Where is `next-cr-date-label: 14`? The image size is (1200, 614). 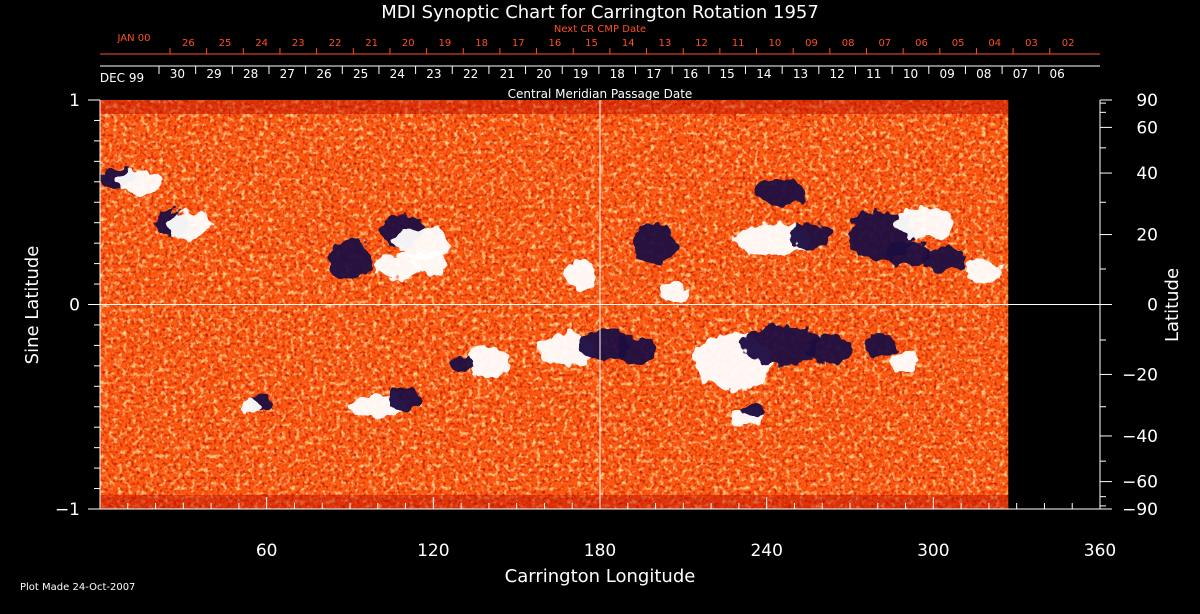
next-cr-date-label: 14 is located at coordinates (628, 43).